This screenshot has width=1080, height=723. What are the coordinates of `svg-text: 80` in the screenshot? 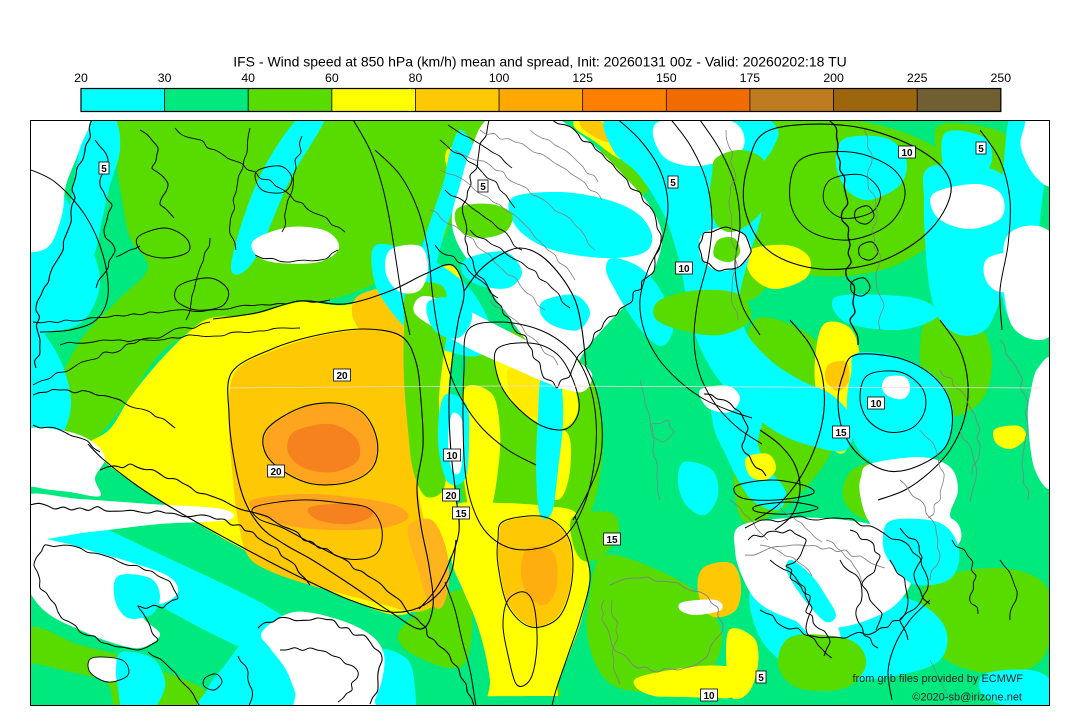 It's located at (416, 78).